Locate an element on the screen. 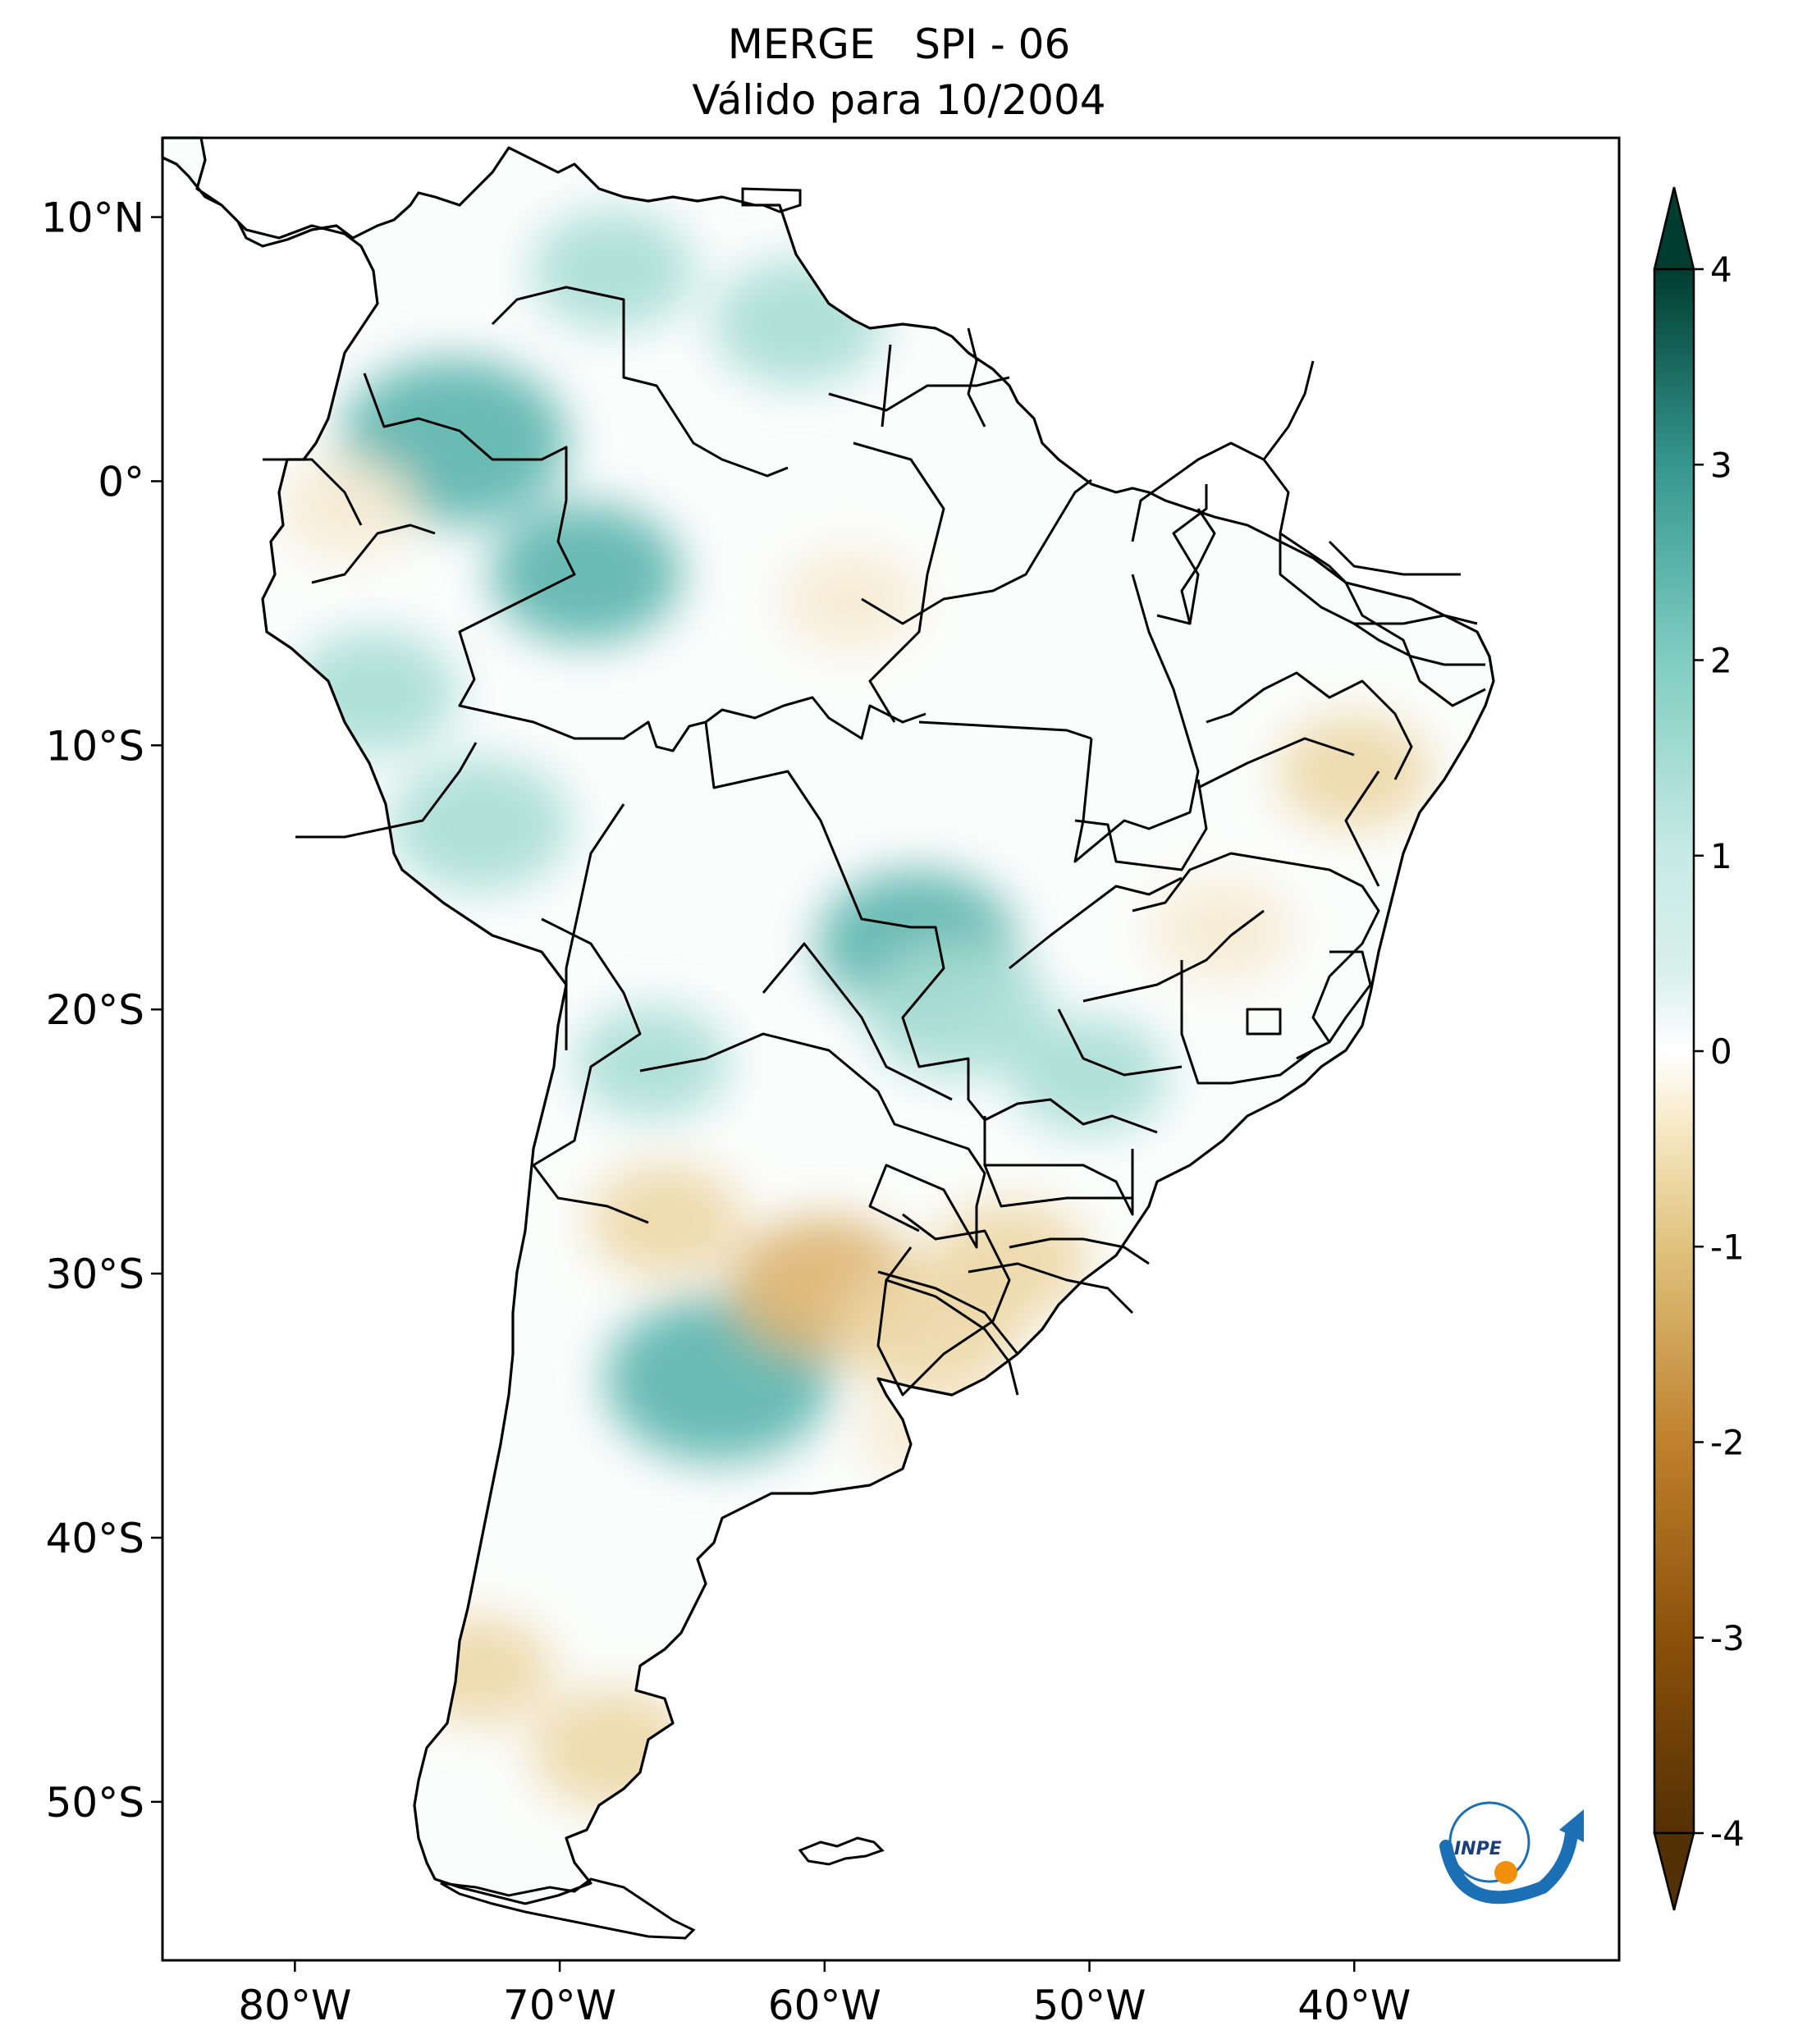  colorbar: 4 3 2 1 0 -1 -2 -3 -4 is located at coordinates (1699, 1048).